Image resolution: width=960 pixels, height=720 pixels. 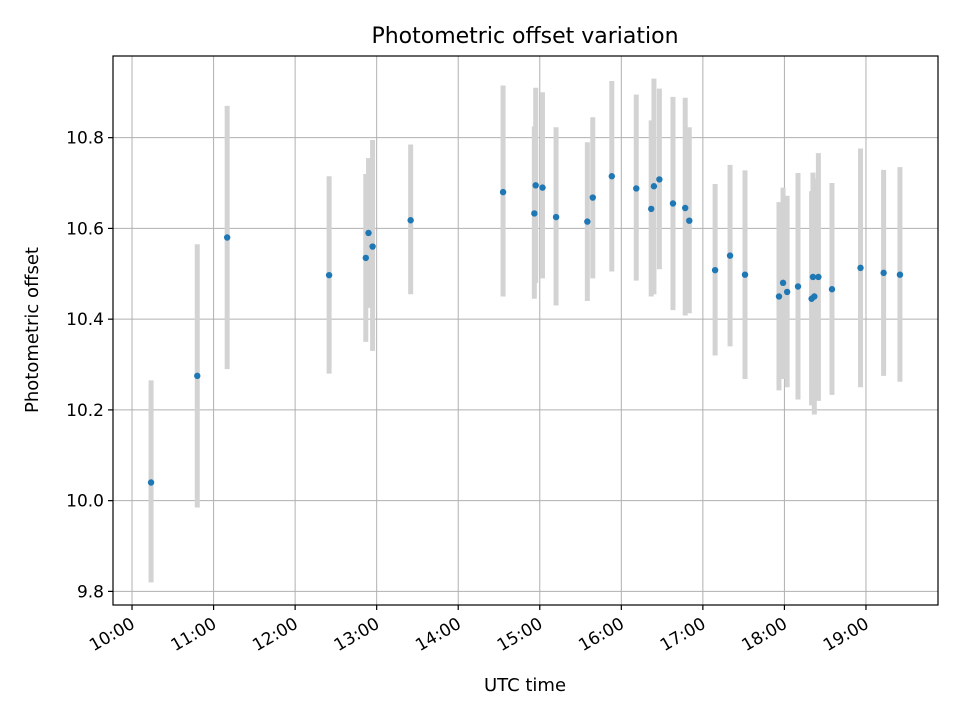 I want to click on y-tick-label: 9.8, so click(x=90, y=592).